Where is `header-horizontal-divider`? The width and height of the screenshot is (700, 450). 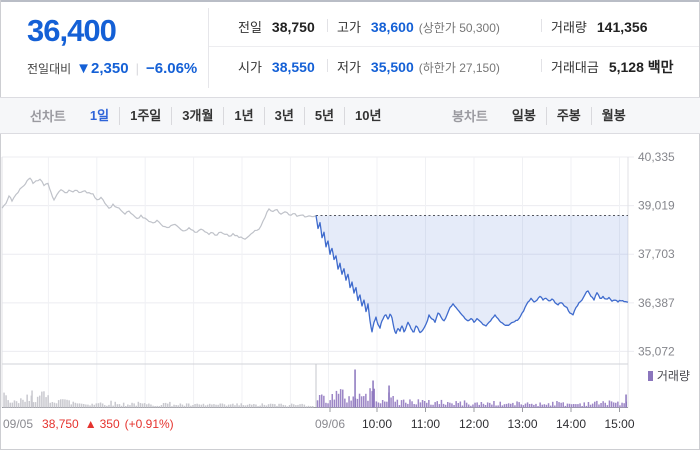
header-horizontal-divider is located at coordinates (454, 46).